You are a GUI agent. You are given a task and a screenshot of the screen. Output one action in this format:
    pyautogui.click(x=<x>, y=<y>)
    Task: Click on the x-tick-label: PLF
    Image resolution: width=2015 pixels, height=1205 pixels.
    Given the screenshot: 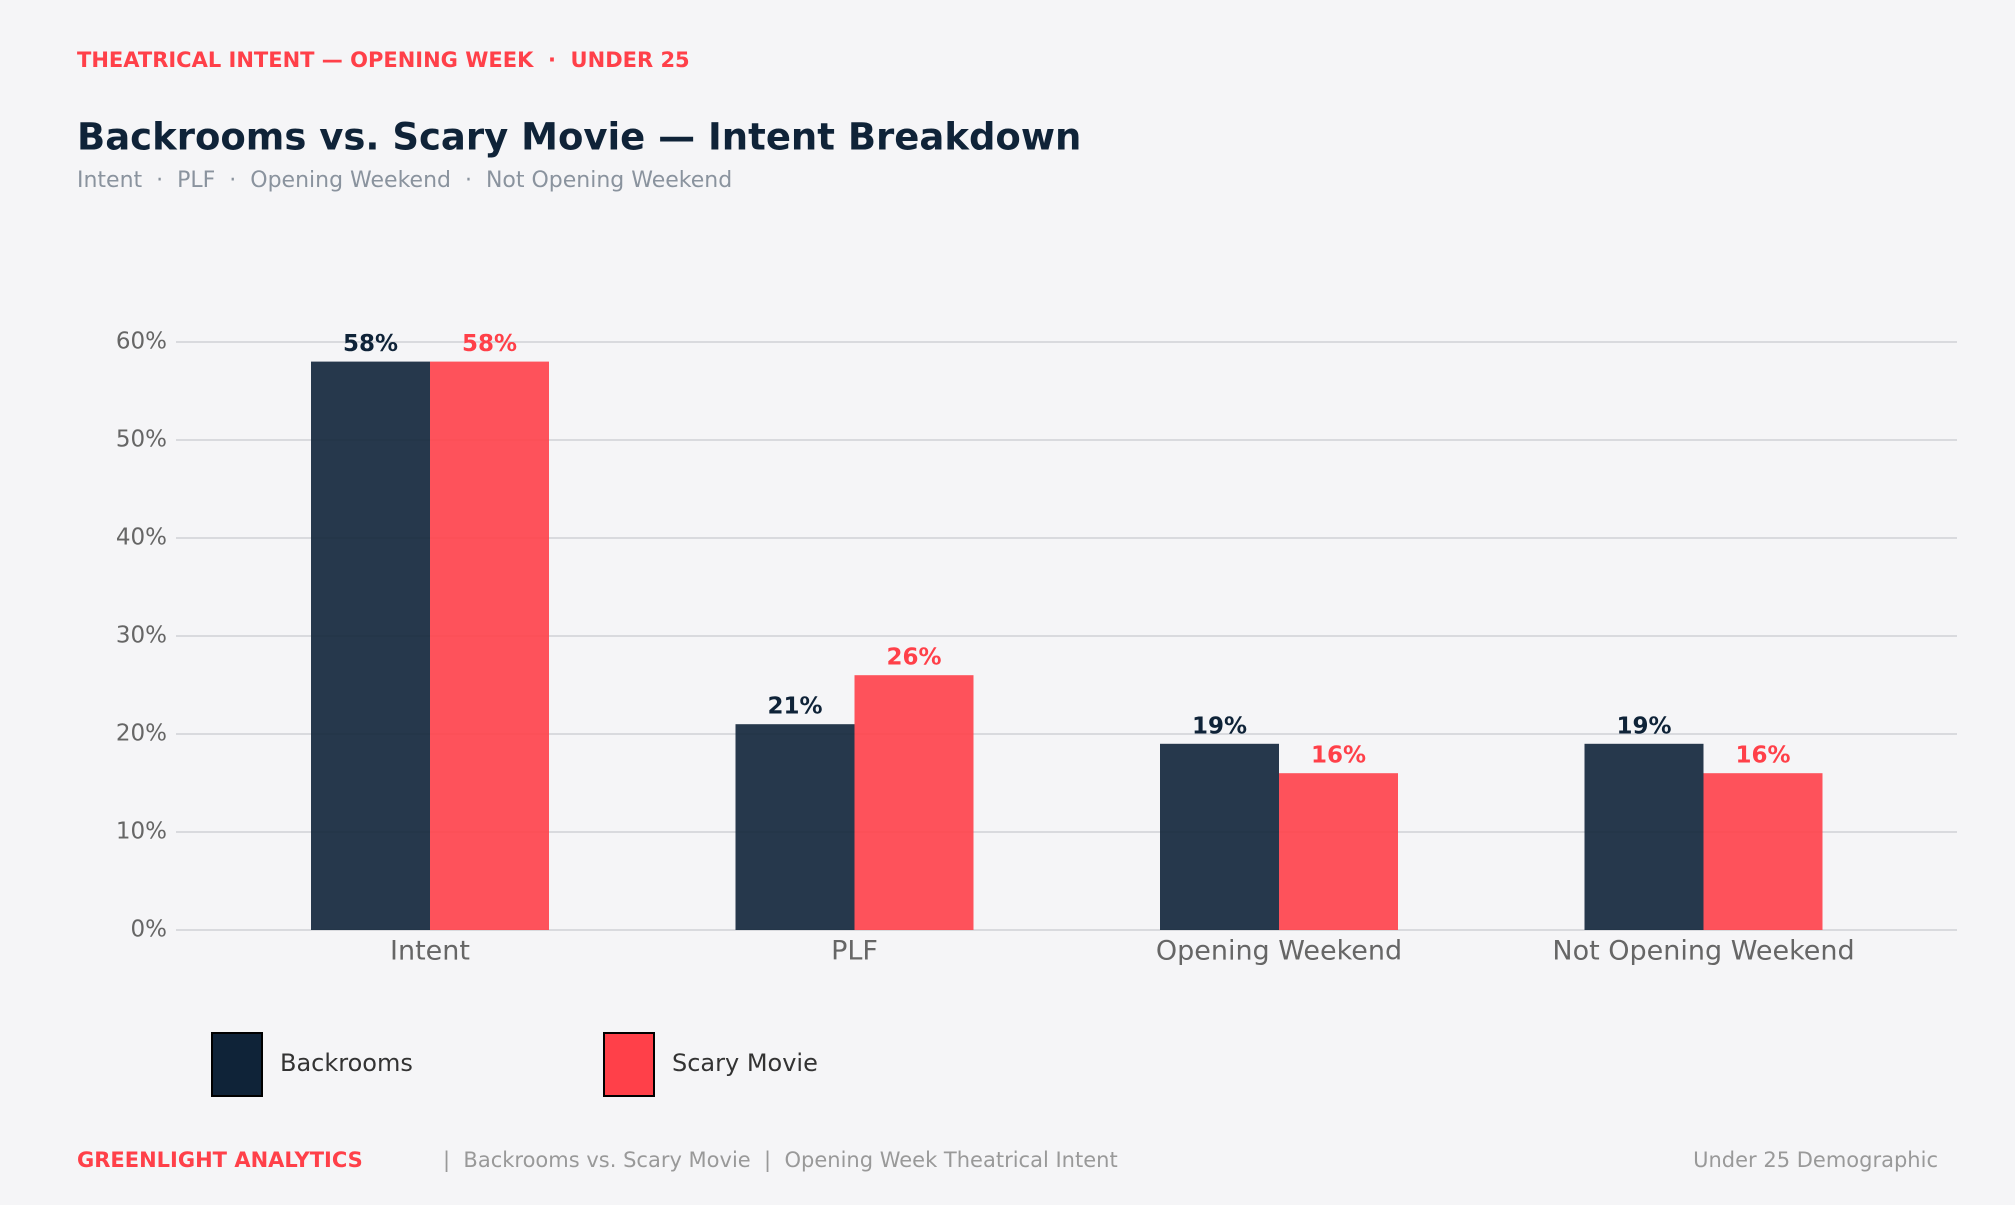 What is the action you would take?
    pyautogui.click(x=854, y=951)
    